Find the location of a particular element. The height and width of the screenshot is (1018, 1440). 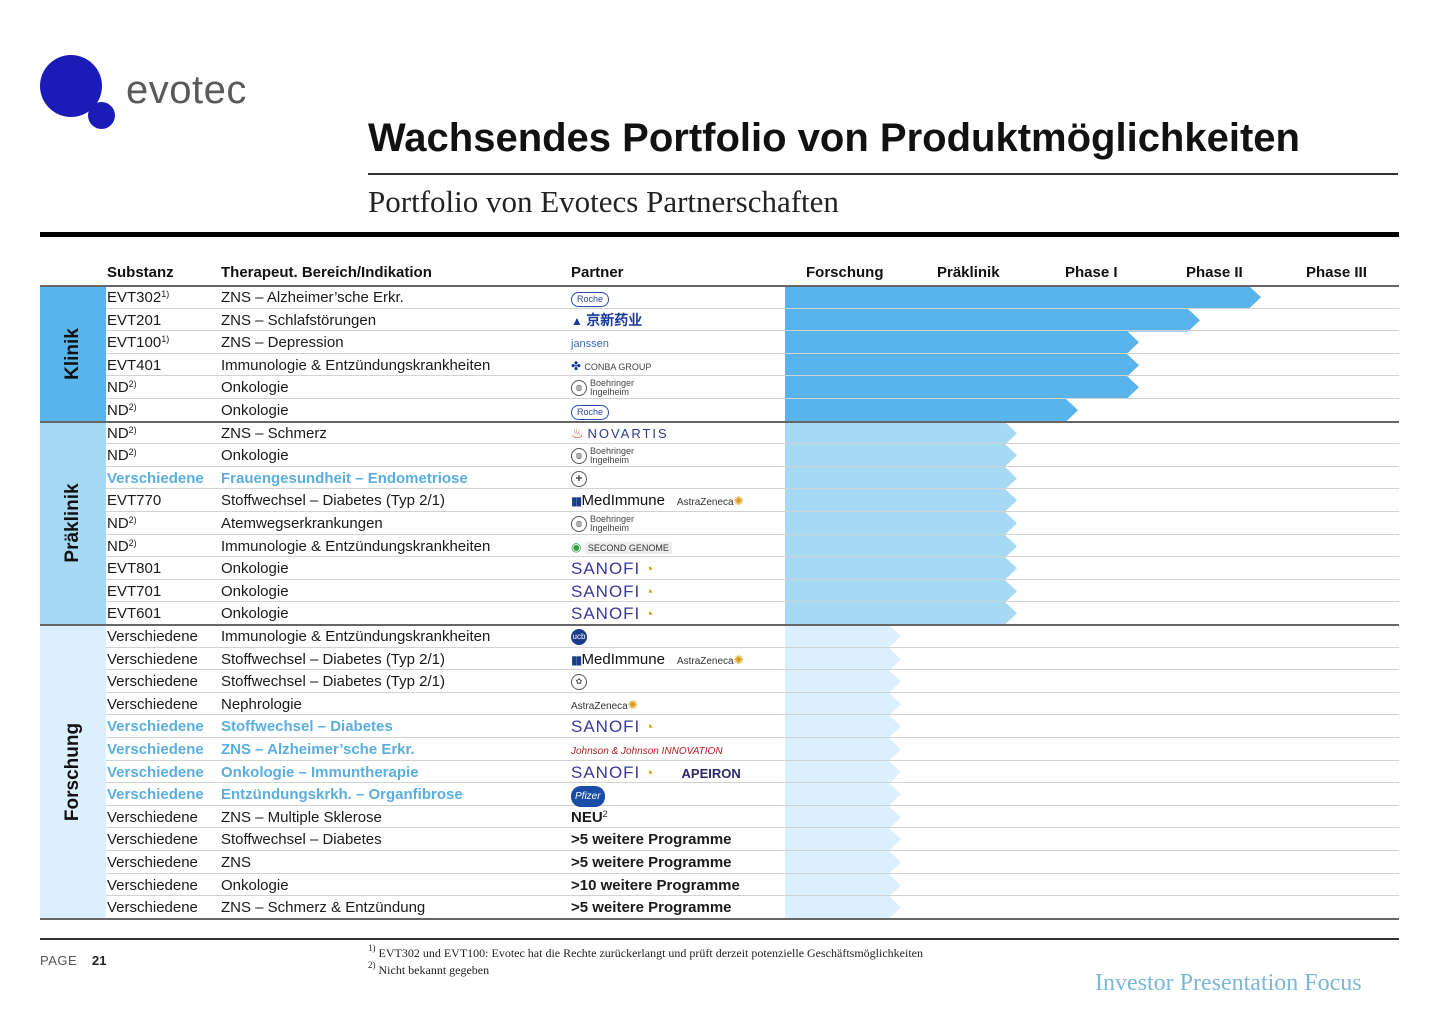

cell-substanz: ND2) is located at coordinates (122, 523).